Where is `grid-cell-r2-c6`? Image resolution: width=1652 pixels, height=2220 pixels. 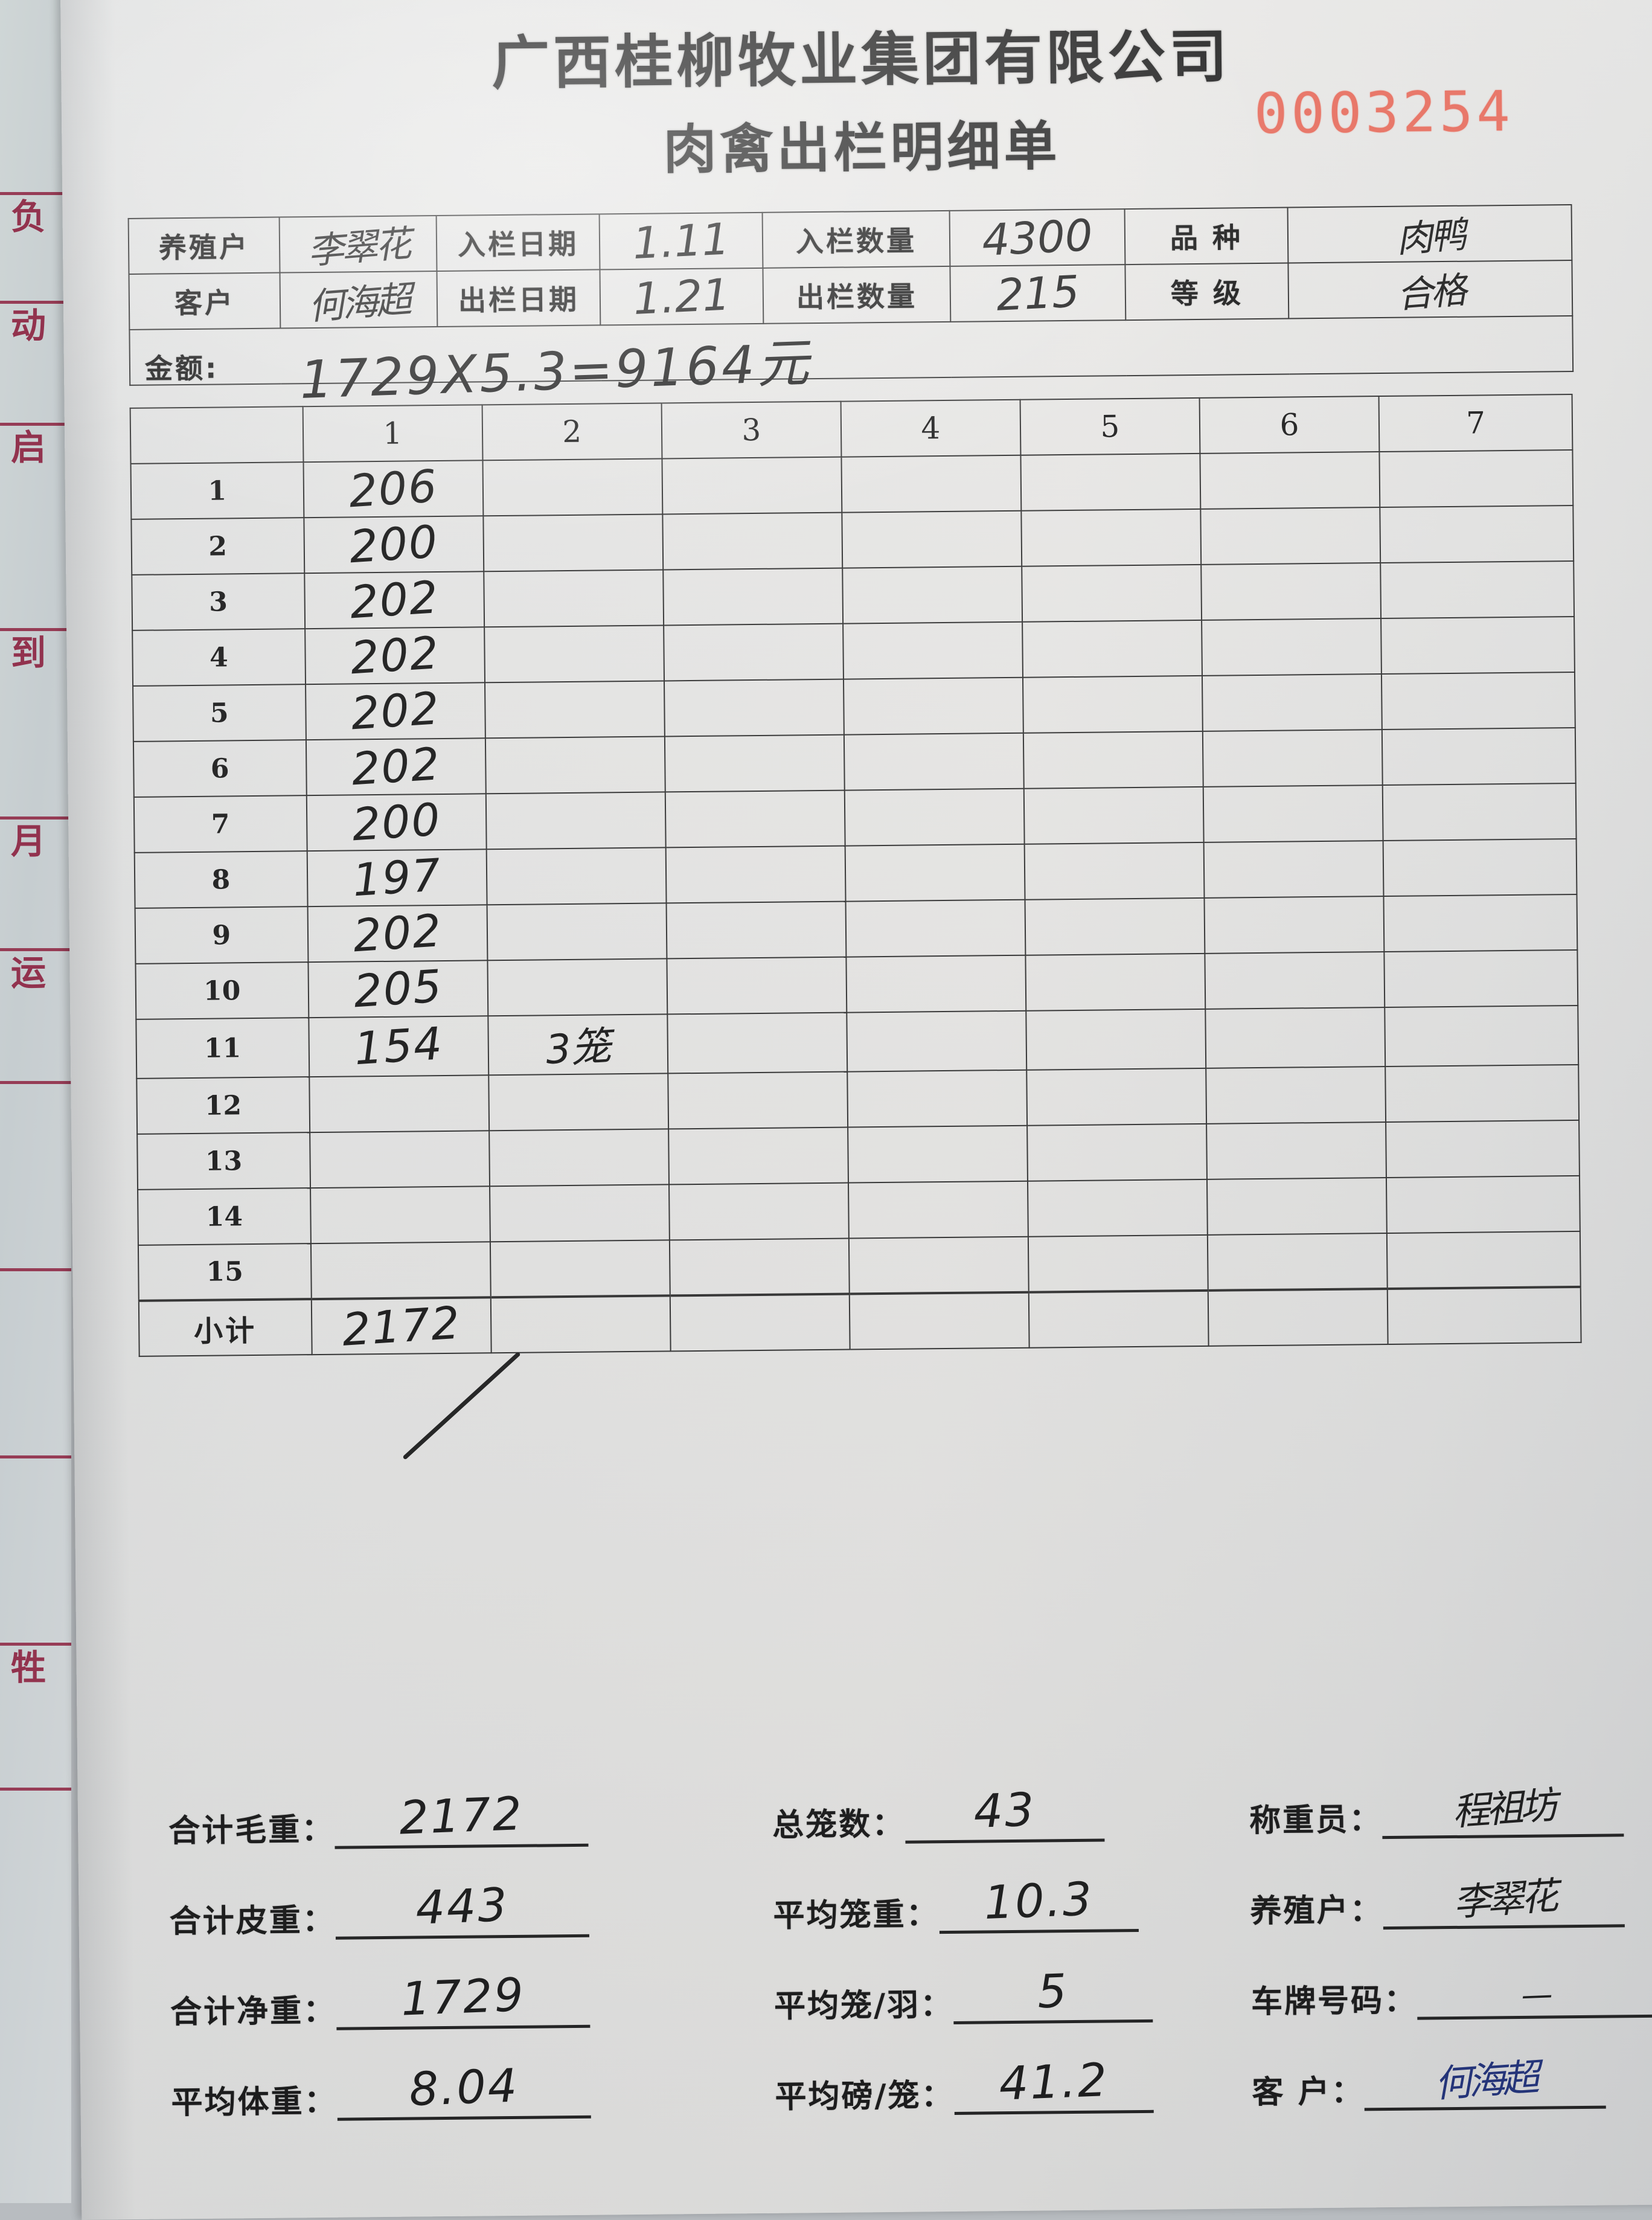
grid-cell-r2-c6 is located at coordinates (1290, 536).